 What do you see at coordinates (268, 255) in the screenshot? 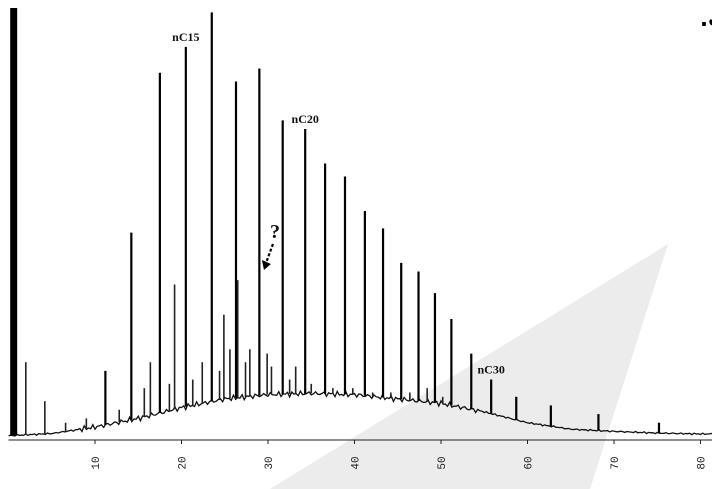
I see `marker-arrow-shaft` at bounding box center [268, 255].